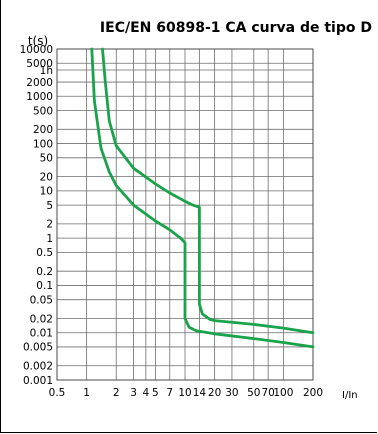 This screenshot has width=378, height=434. Describe the element at coordinates (43, 111) in the screenshot. I see `y-tick-label: 500` at that location.